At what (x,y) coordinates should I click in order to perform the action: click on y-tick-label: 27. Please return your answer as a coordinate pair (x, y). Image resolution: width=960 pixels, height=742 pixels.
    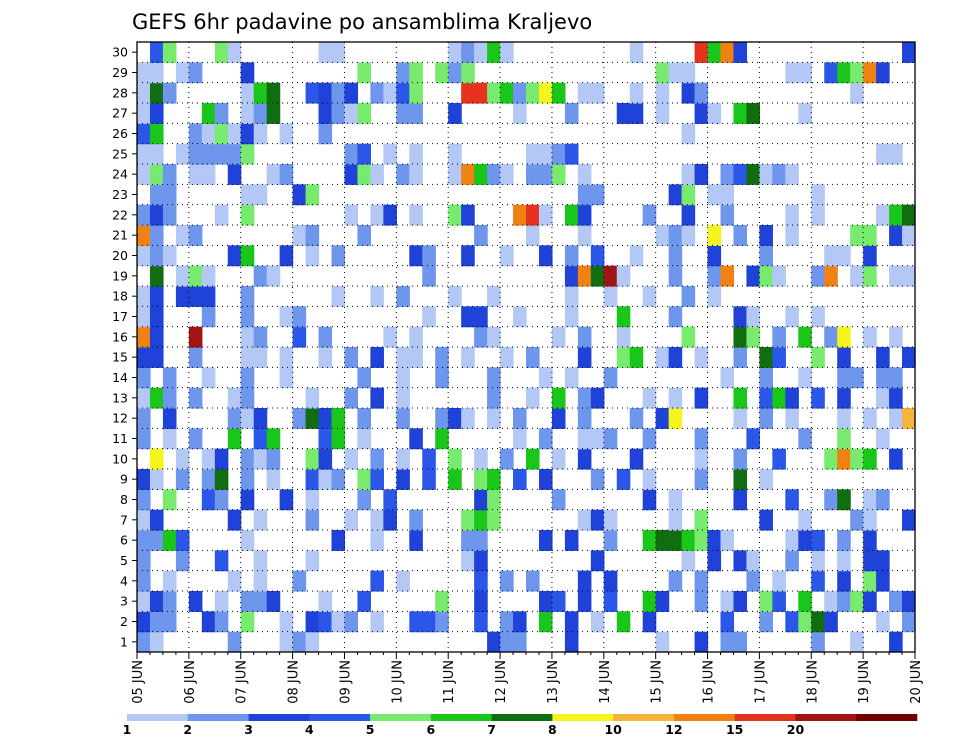
    Looking at the image, I should click on (120, 113).